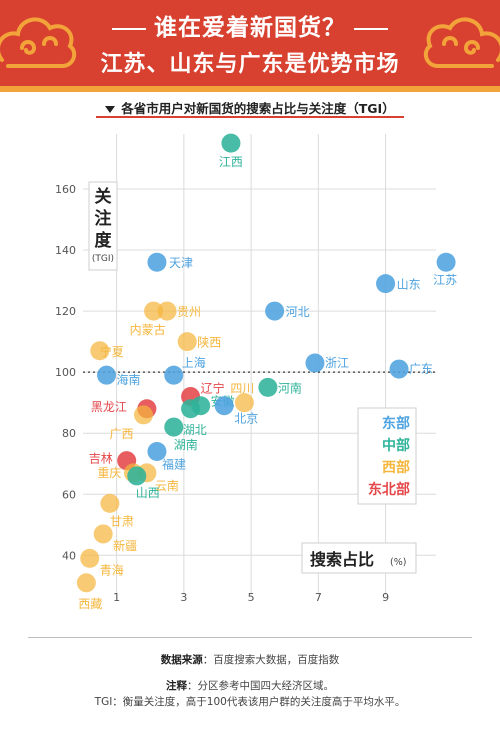 The height and width of the screenshot is (729, 500). I want to click on banner-line1: 谁在爱着新国货？, so click(250, 28).